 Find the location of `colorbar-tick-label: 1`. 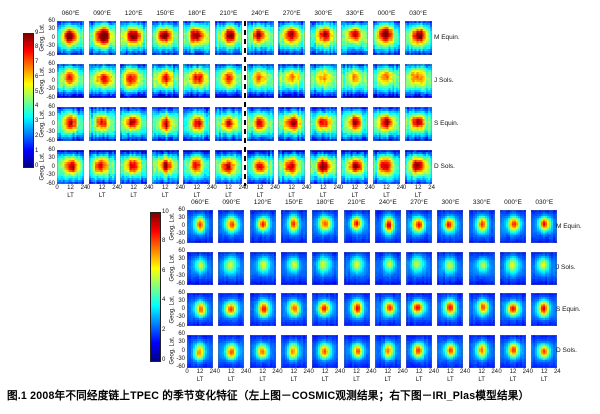

colorbar-tick-label: 1 is located at coordinates (37, 150).